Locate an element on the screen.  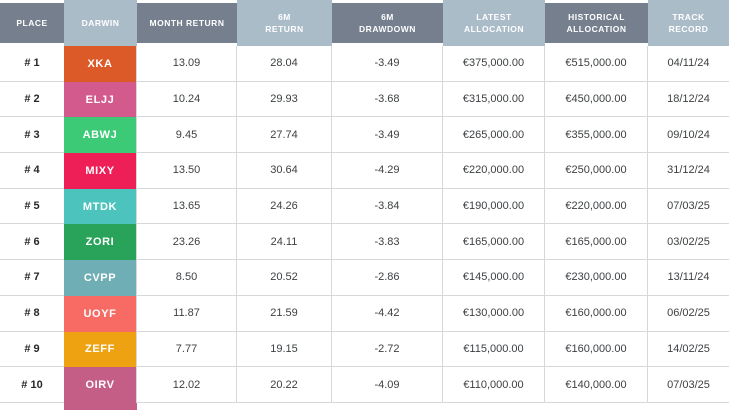
historical-allocation-cell: €250,000.00 is located at coordinates (596, 171).